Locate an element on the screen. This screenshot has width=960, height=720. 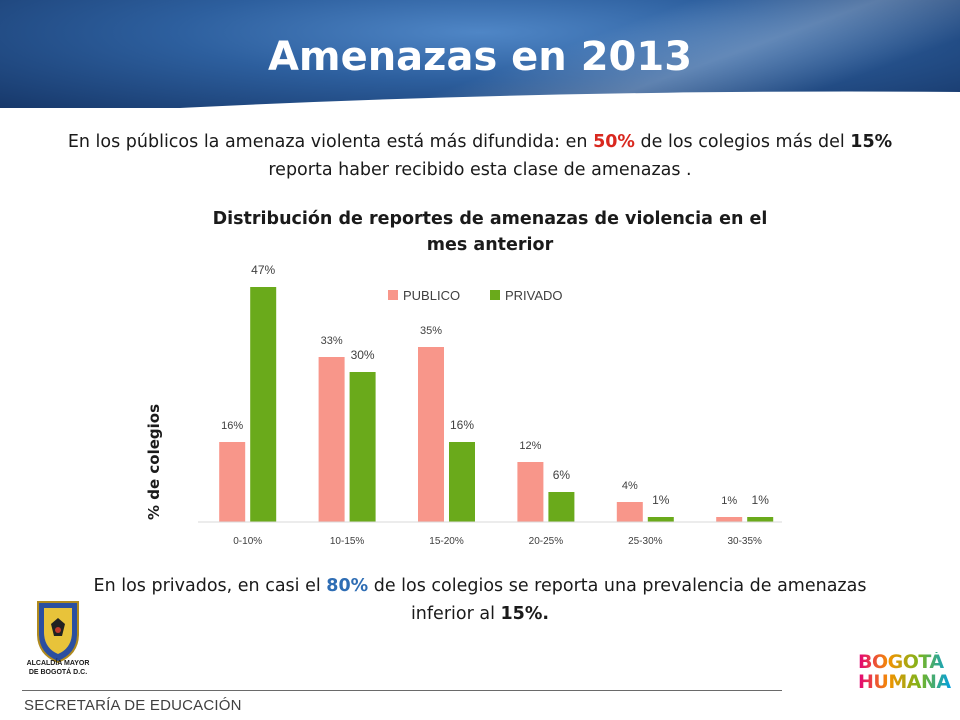
legend-swatch-publico is located at coordinates (393, 295).